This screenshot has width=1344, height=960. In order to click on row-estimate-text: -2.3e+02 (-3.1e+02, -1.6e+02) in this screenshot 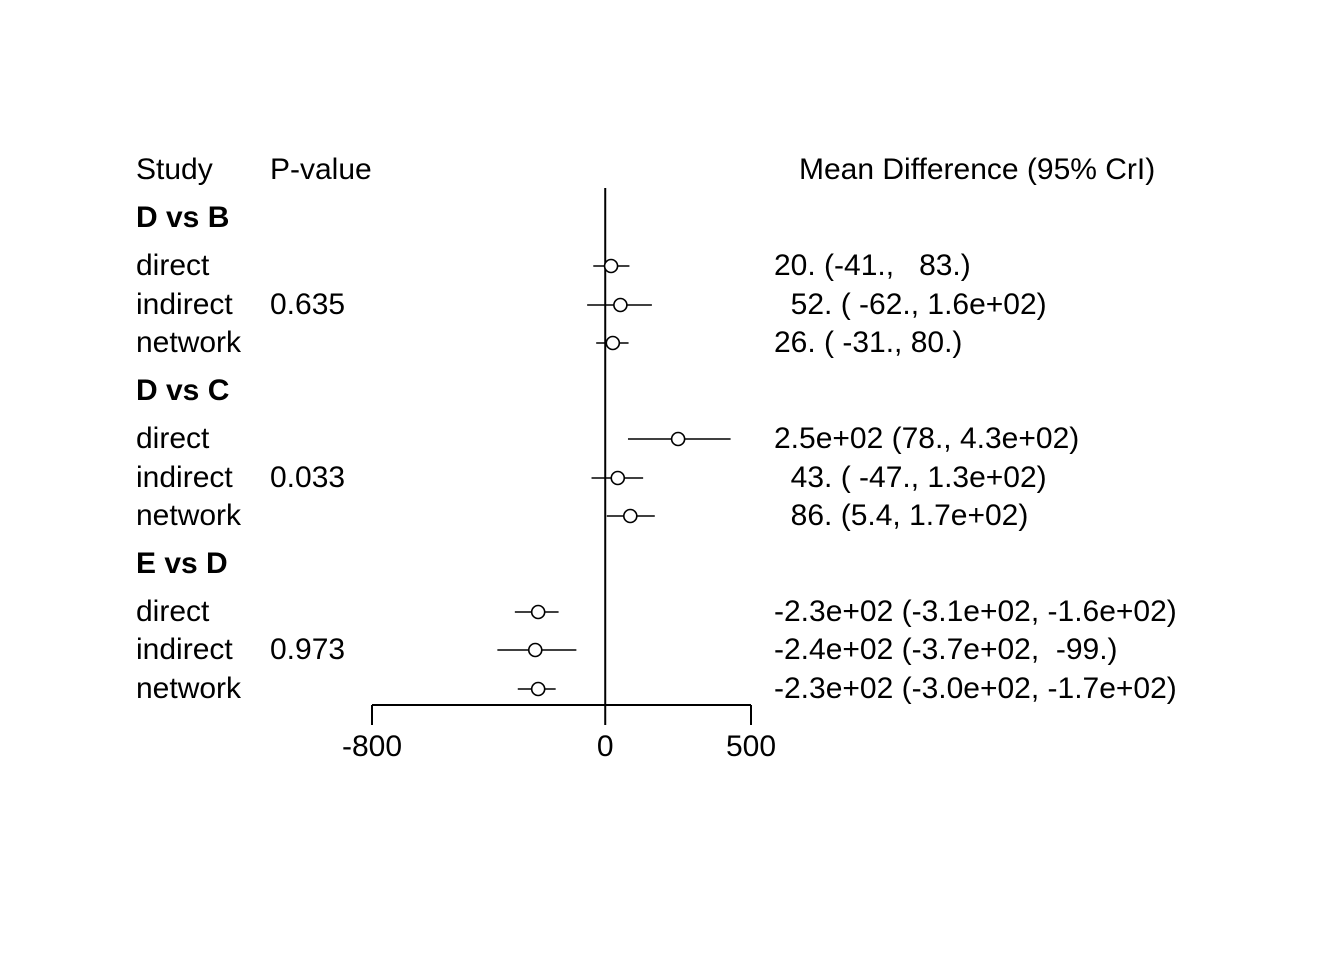, I will do `click(975, 611)`.